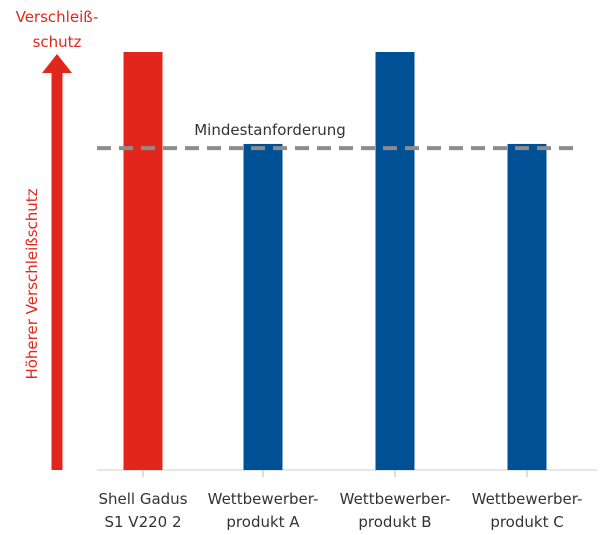  Describe the element at coordinates (32, 283) in the screenshot. I see `y-axis-label: Höherer Verschleißschutz` at that location.